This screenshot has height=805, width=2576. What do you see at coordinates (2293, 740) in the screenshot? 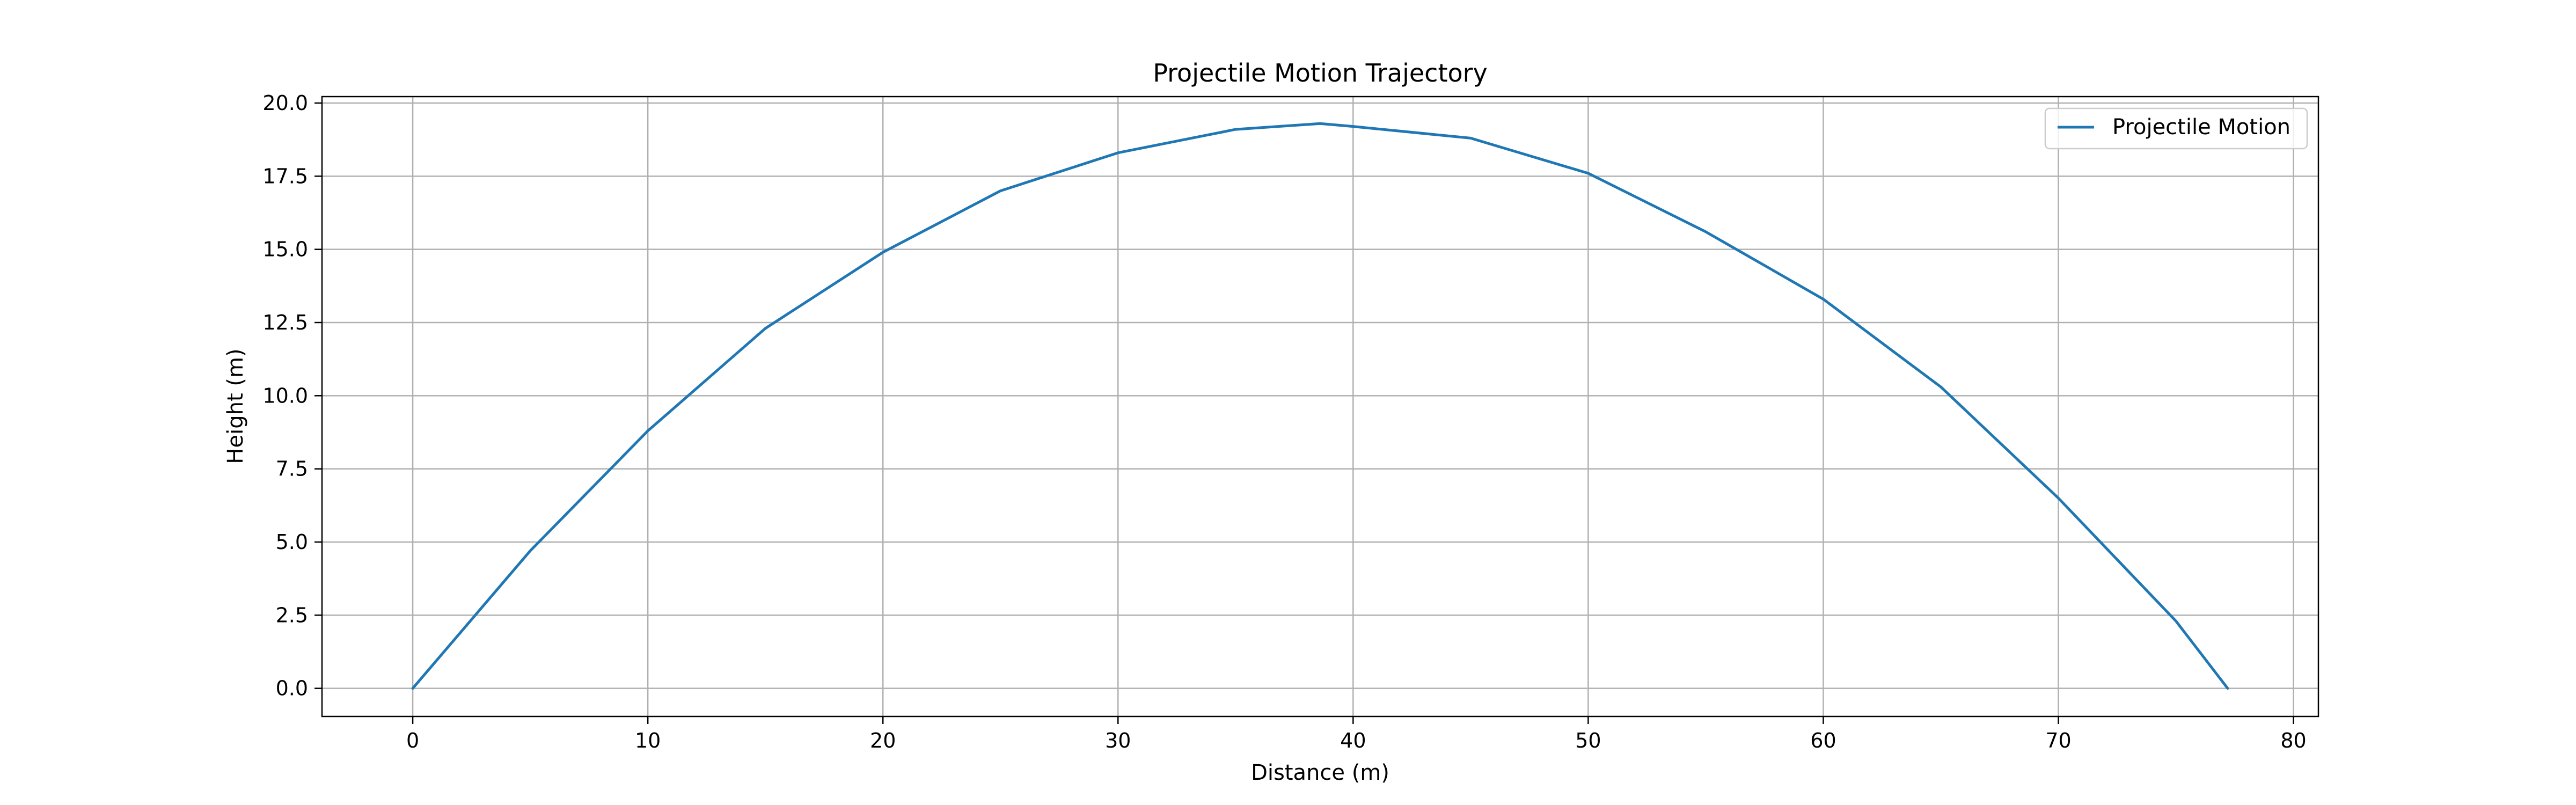
I see `x-tick-label: 80` at bounding box center [2293, 740].